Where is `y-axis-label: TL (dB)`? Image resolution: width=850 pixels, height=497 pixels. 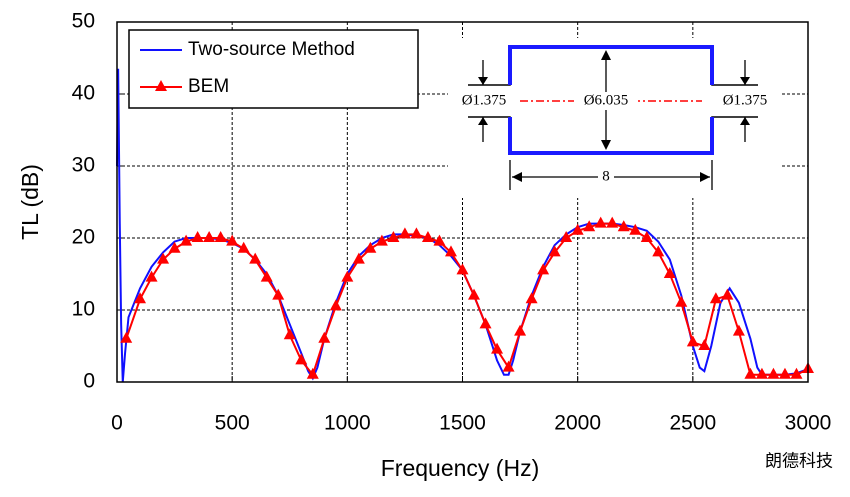
y-axis-label: TL (dB) is located at coordinates (30, 202).